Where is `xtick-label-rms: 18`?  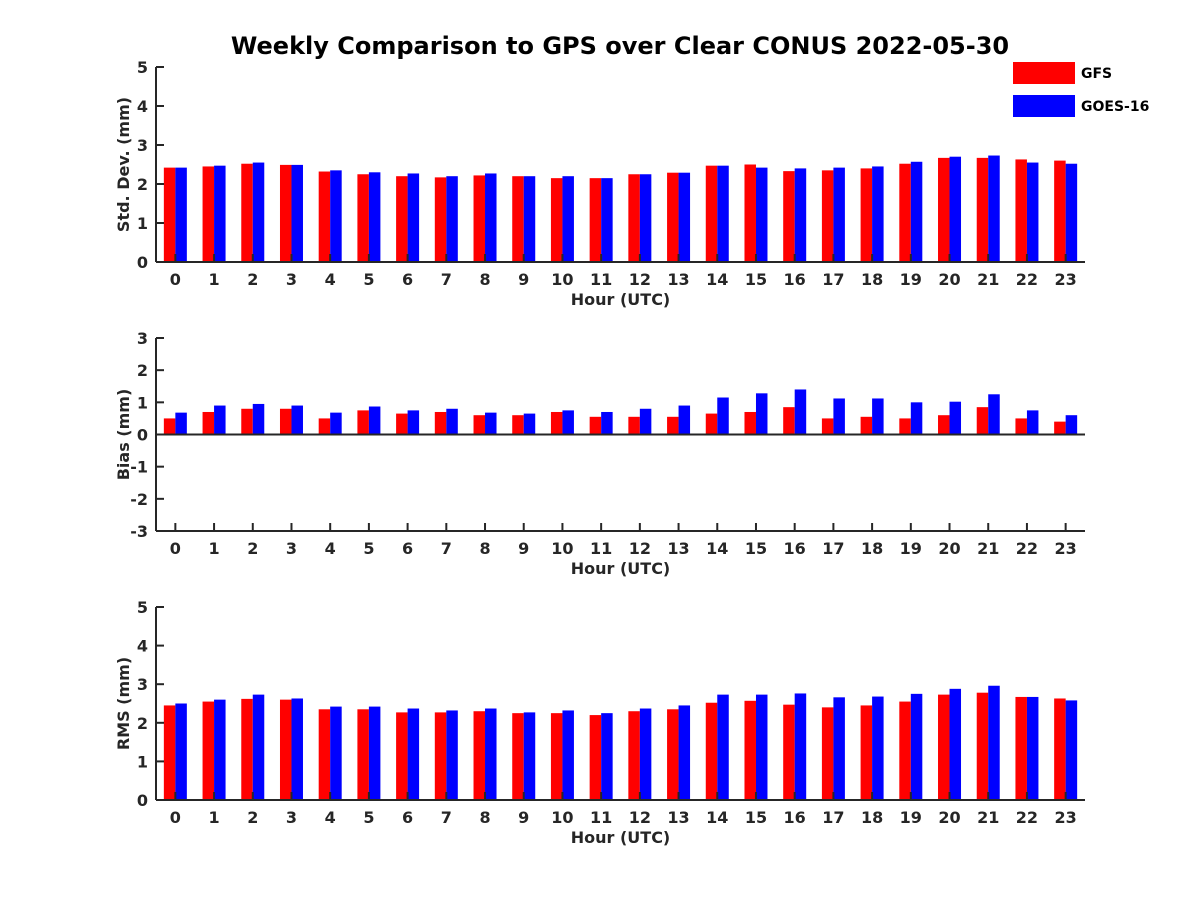 xtick-label-rms: 18 is located at coordinates (872, 817).